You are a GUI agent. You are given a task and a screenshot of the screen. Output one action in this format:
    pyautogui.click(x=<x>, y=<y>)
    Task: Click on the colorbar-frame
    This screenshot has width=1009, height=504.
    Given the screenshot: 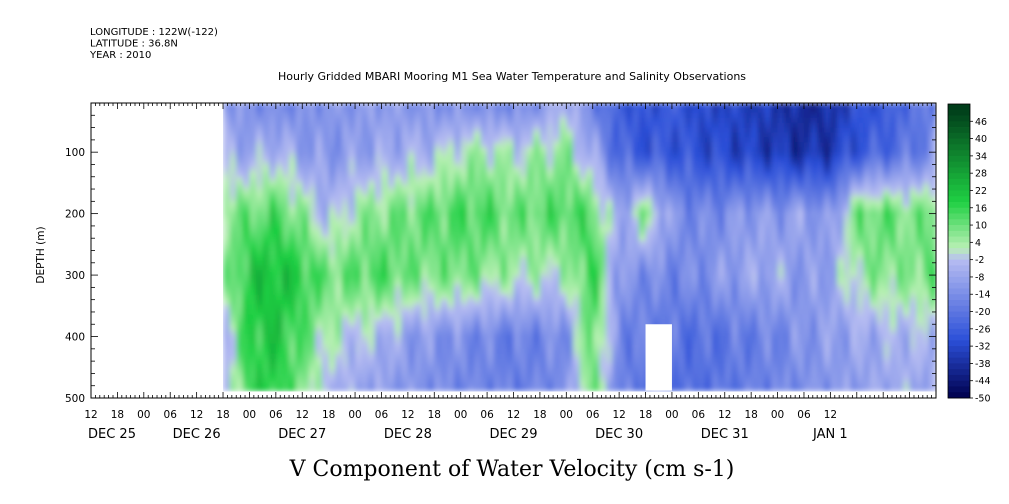 What is the action you would take?
    pyautogui.click(x=959, y=251)
    